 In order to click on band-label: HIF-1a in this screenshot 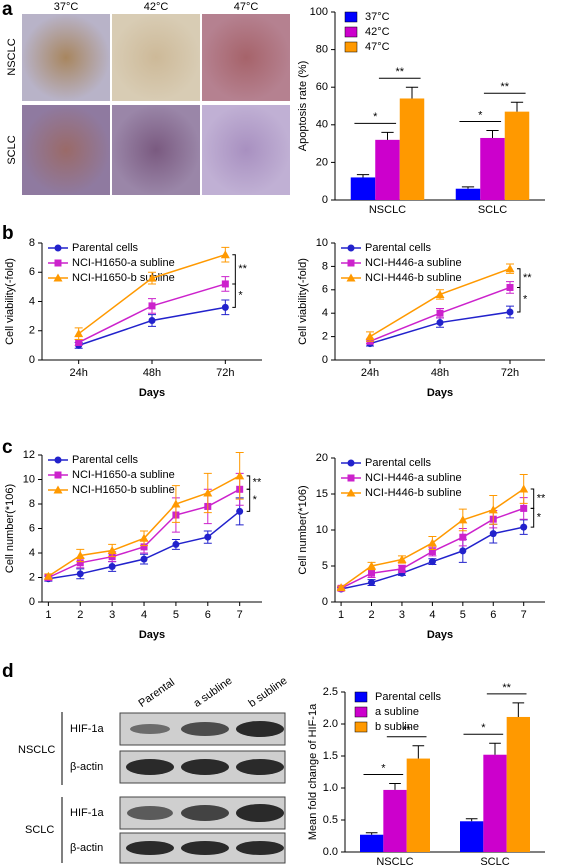, I will do `click(87, 813)`.